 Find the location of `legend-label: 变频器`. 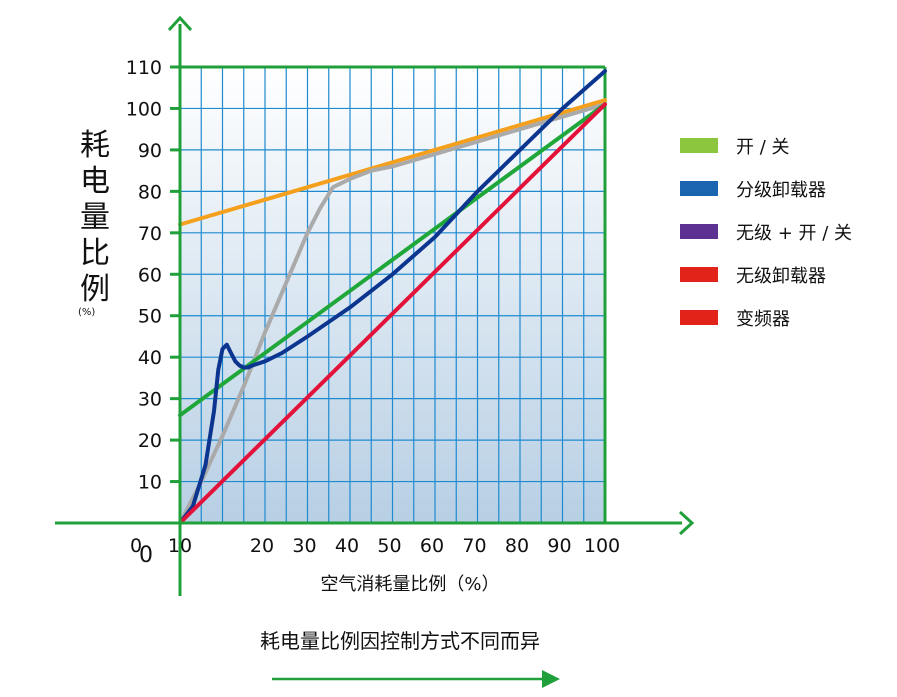

legend-label: 变频器 is located at coordinates (763, 319).